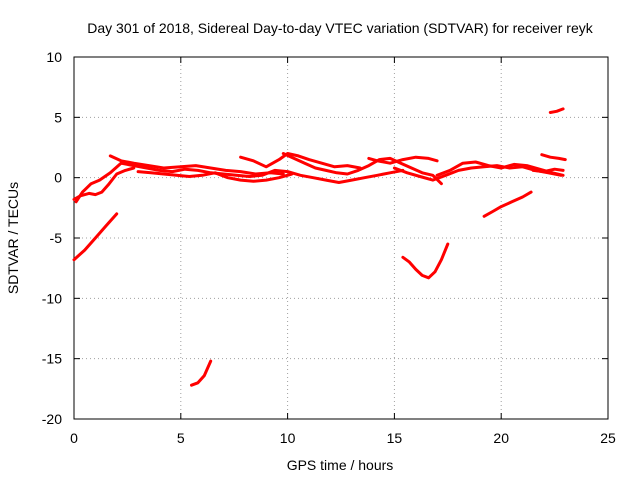  I want to click on x-axis-label: GPS time / hours, so click(340, 465).